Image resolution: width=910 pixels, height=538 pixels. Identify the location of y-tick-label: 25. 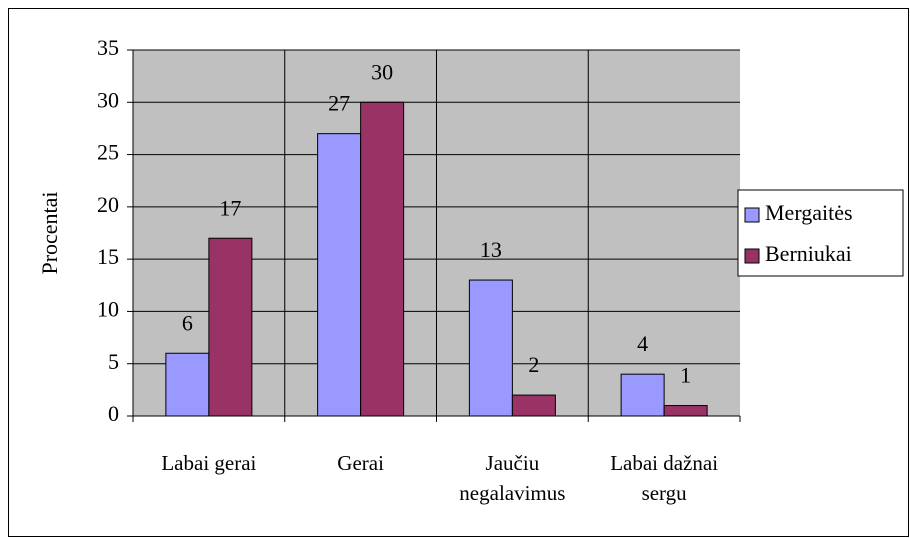
(108, 152).